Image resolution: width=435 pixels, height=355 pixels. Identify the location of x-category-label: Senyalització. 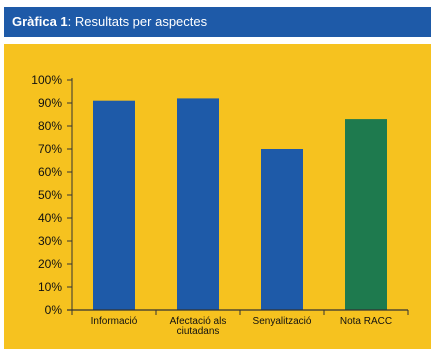
(282, 321).